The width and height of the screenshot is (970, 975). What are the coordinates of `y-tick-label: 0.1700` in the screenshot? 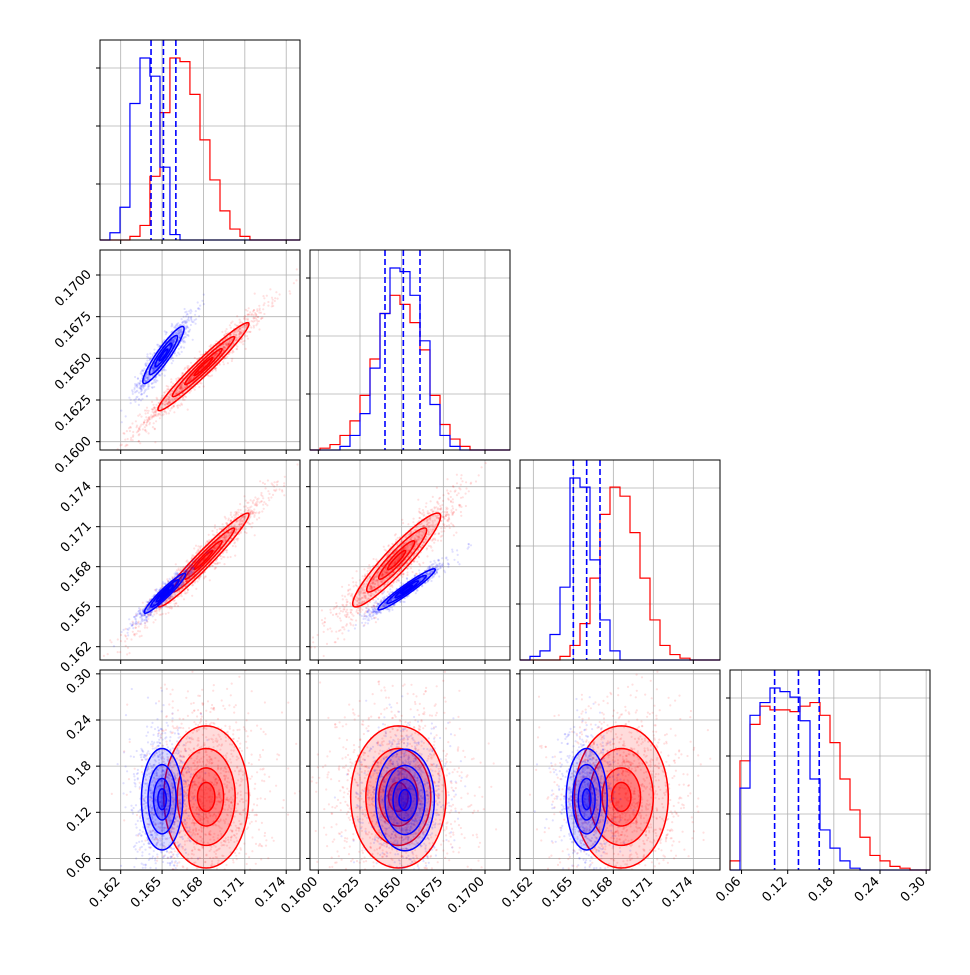 It's located at (73, 288).